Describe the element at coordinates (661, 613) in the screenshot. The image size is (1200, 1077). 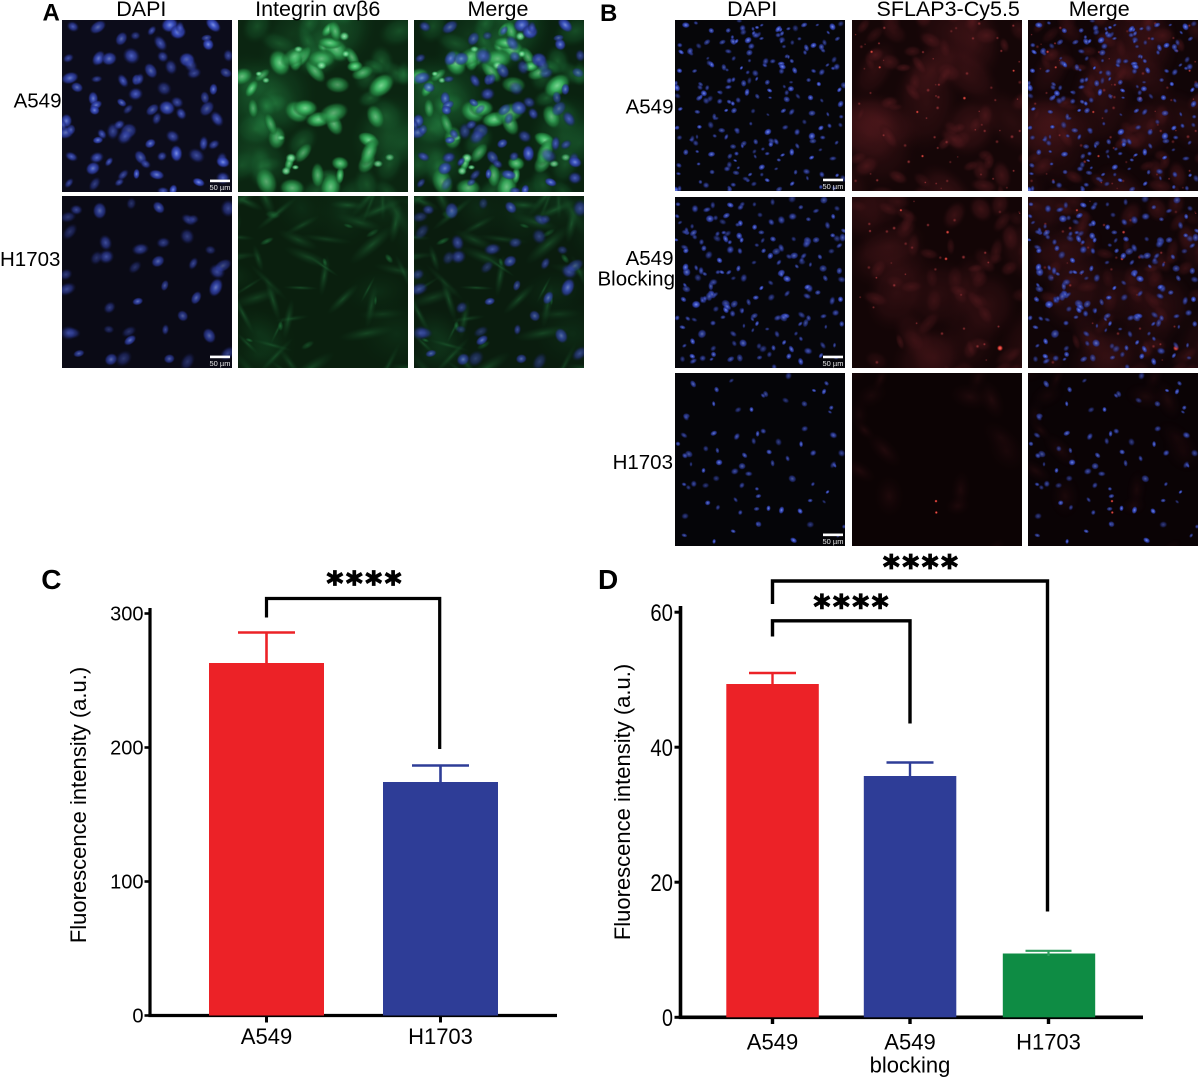
I see `svg-text: 60` at that location.